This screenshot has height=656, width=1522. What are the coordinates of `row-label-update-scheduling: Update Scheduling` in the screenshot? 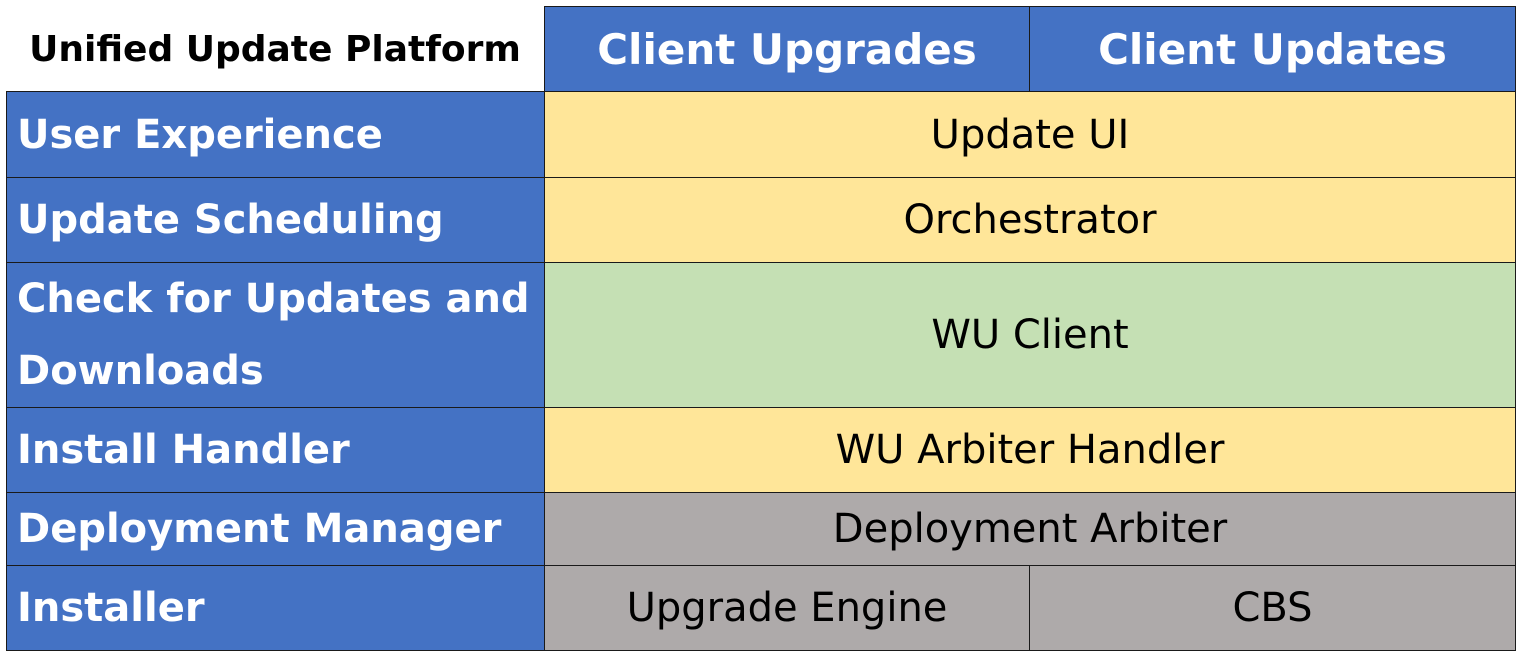 It's located at (275, 220).